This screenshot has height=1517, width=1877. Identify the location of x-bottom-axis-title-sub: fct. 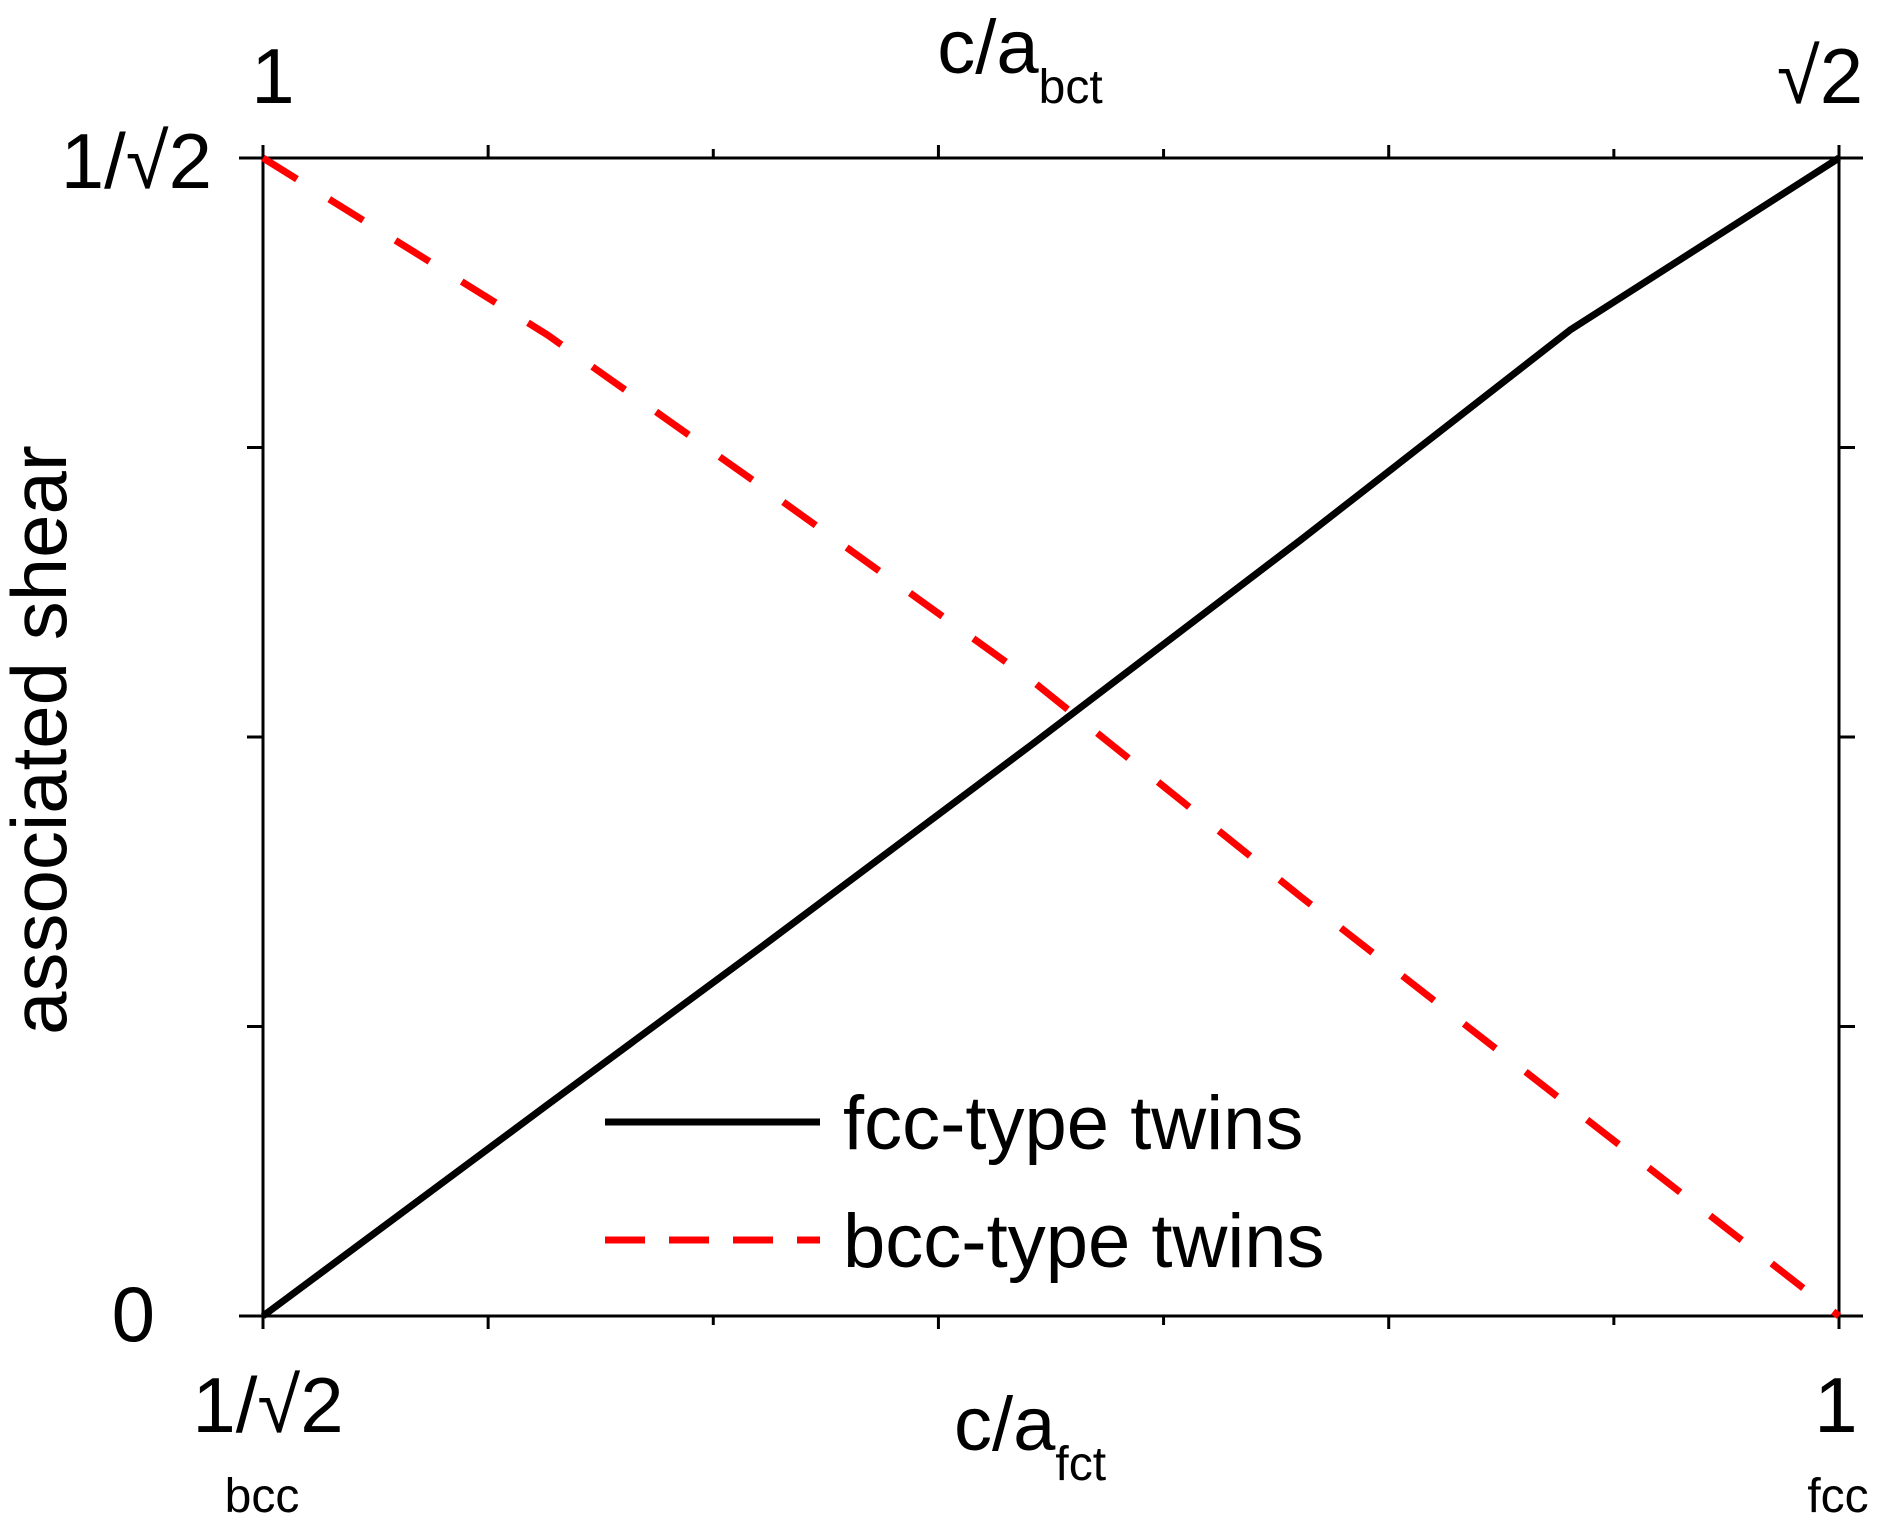
(1080, 1464).